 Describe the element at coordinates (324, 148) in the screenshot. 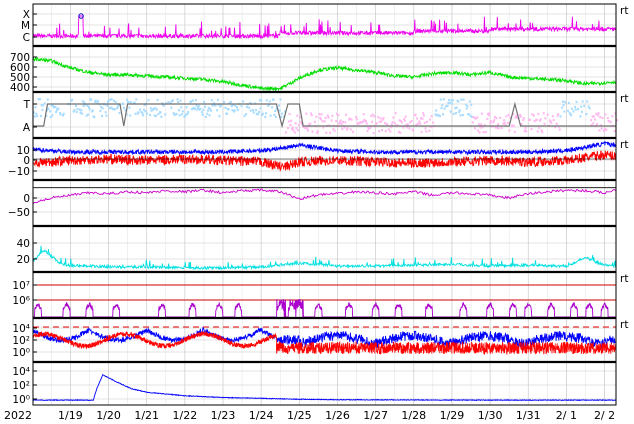

I see `imf-bt-line` at that location.